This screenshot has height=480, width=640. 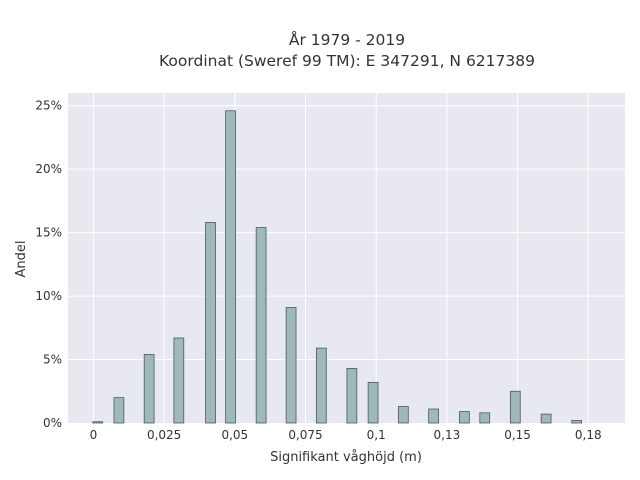 I want to click on y-tick-label: 0%, so click(x=52, y=423).